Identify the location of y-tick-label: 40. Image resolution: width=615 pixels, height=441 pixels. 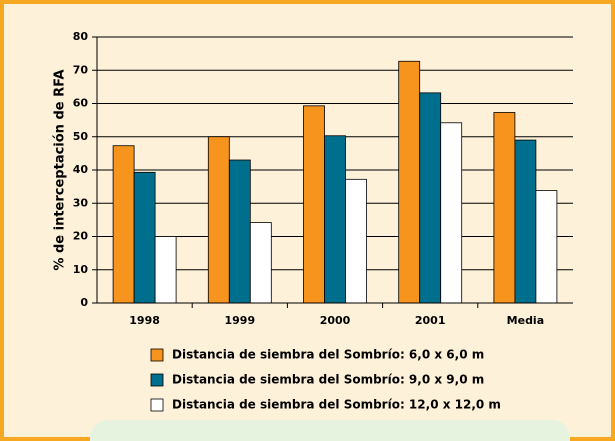
(81, 169).